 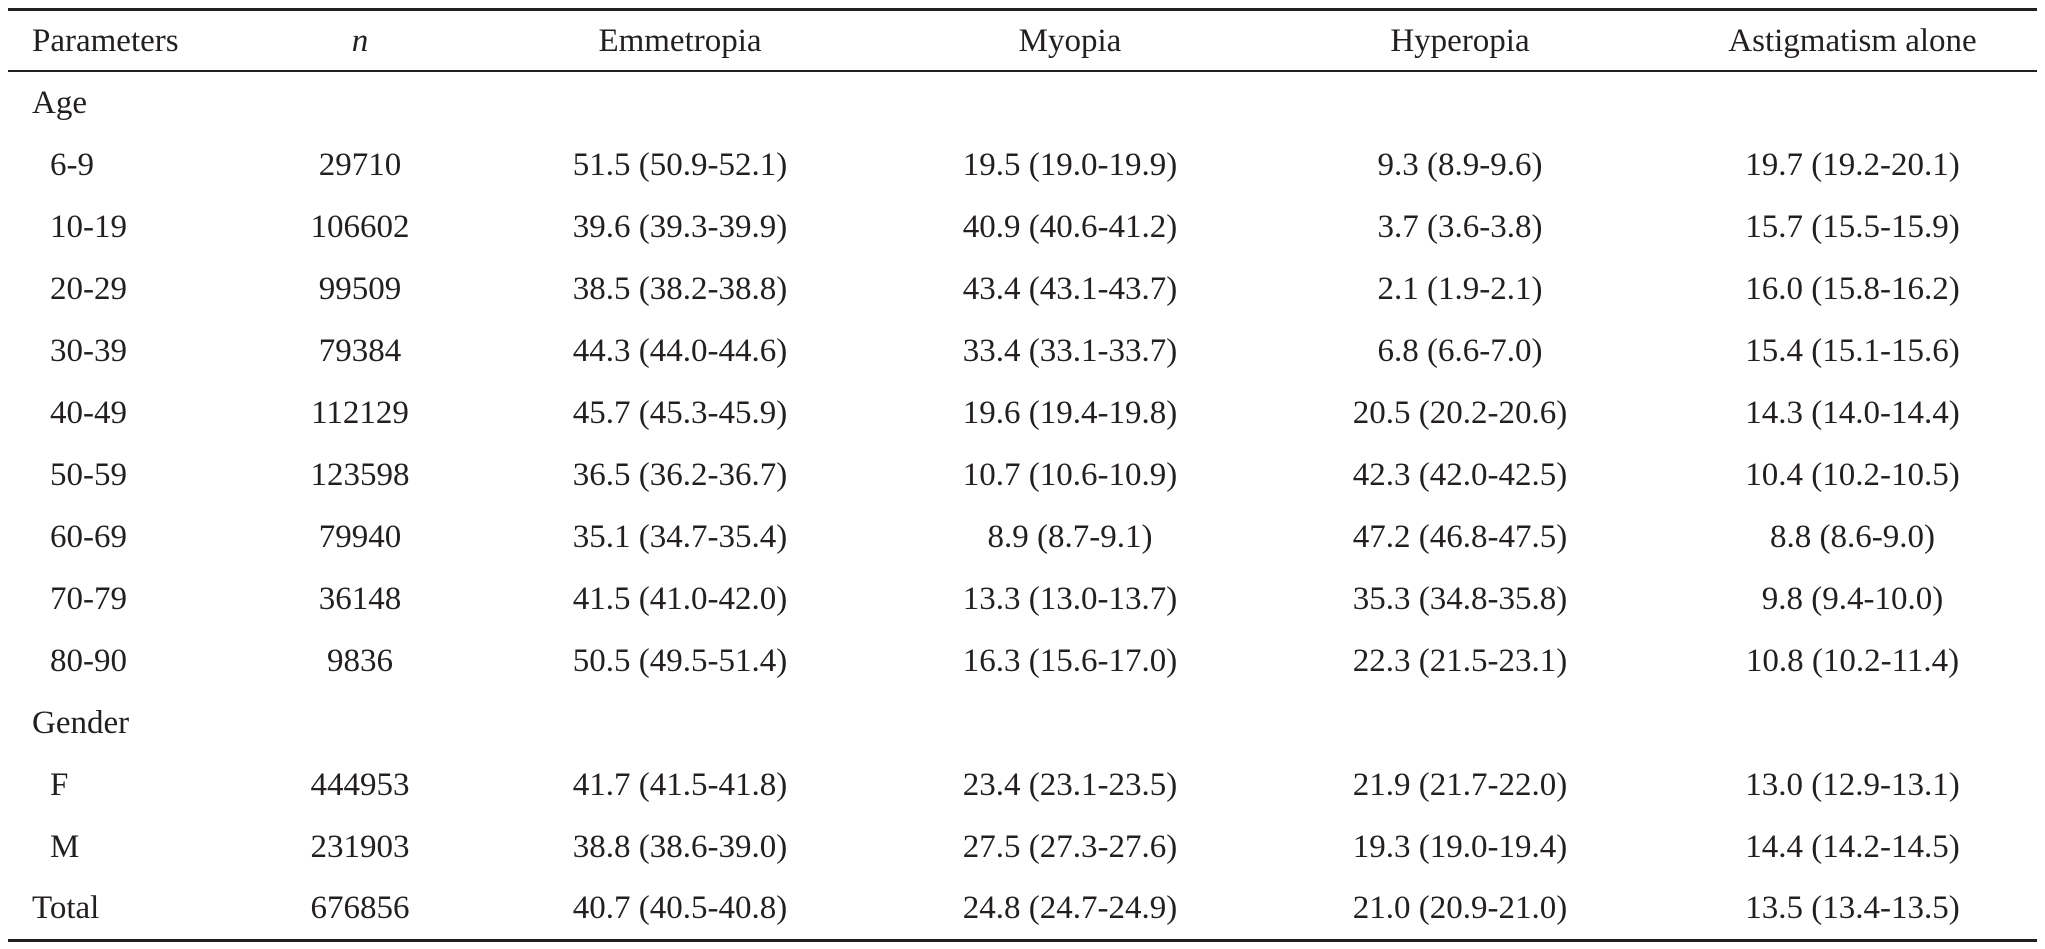 I want to click on cell-emmetropia: 35.1 (34.7-35.4), so click(x=680, y=536).